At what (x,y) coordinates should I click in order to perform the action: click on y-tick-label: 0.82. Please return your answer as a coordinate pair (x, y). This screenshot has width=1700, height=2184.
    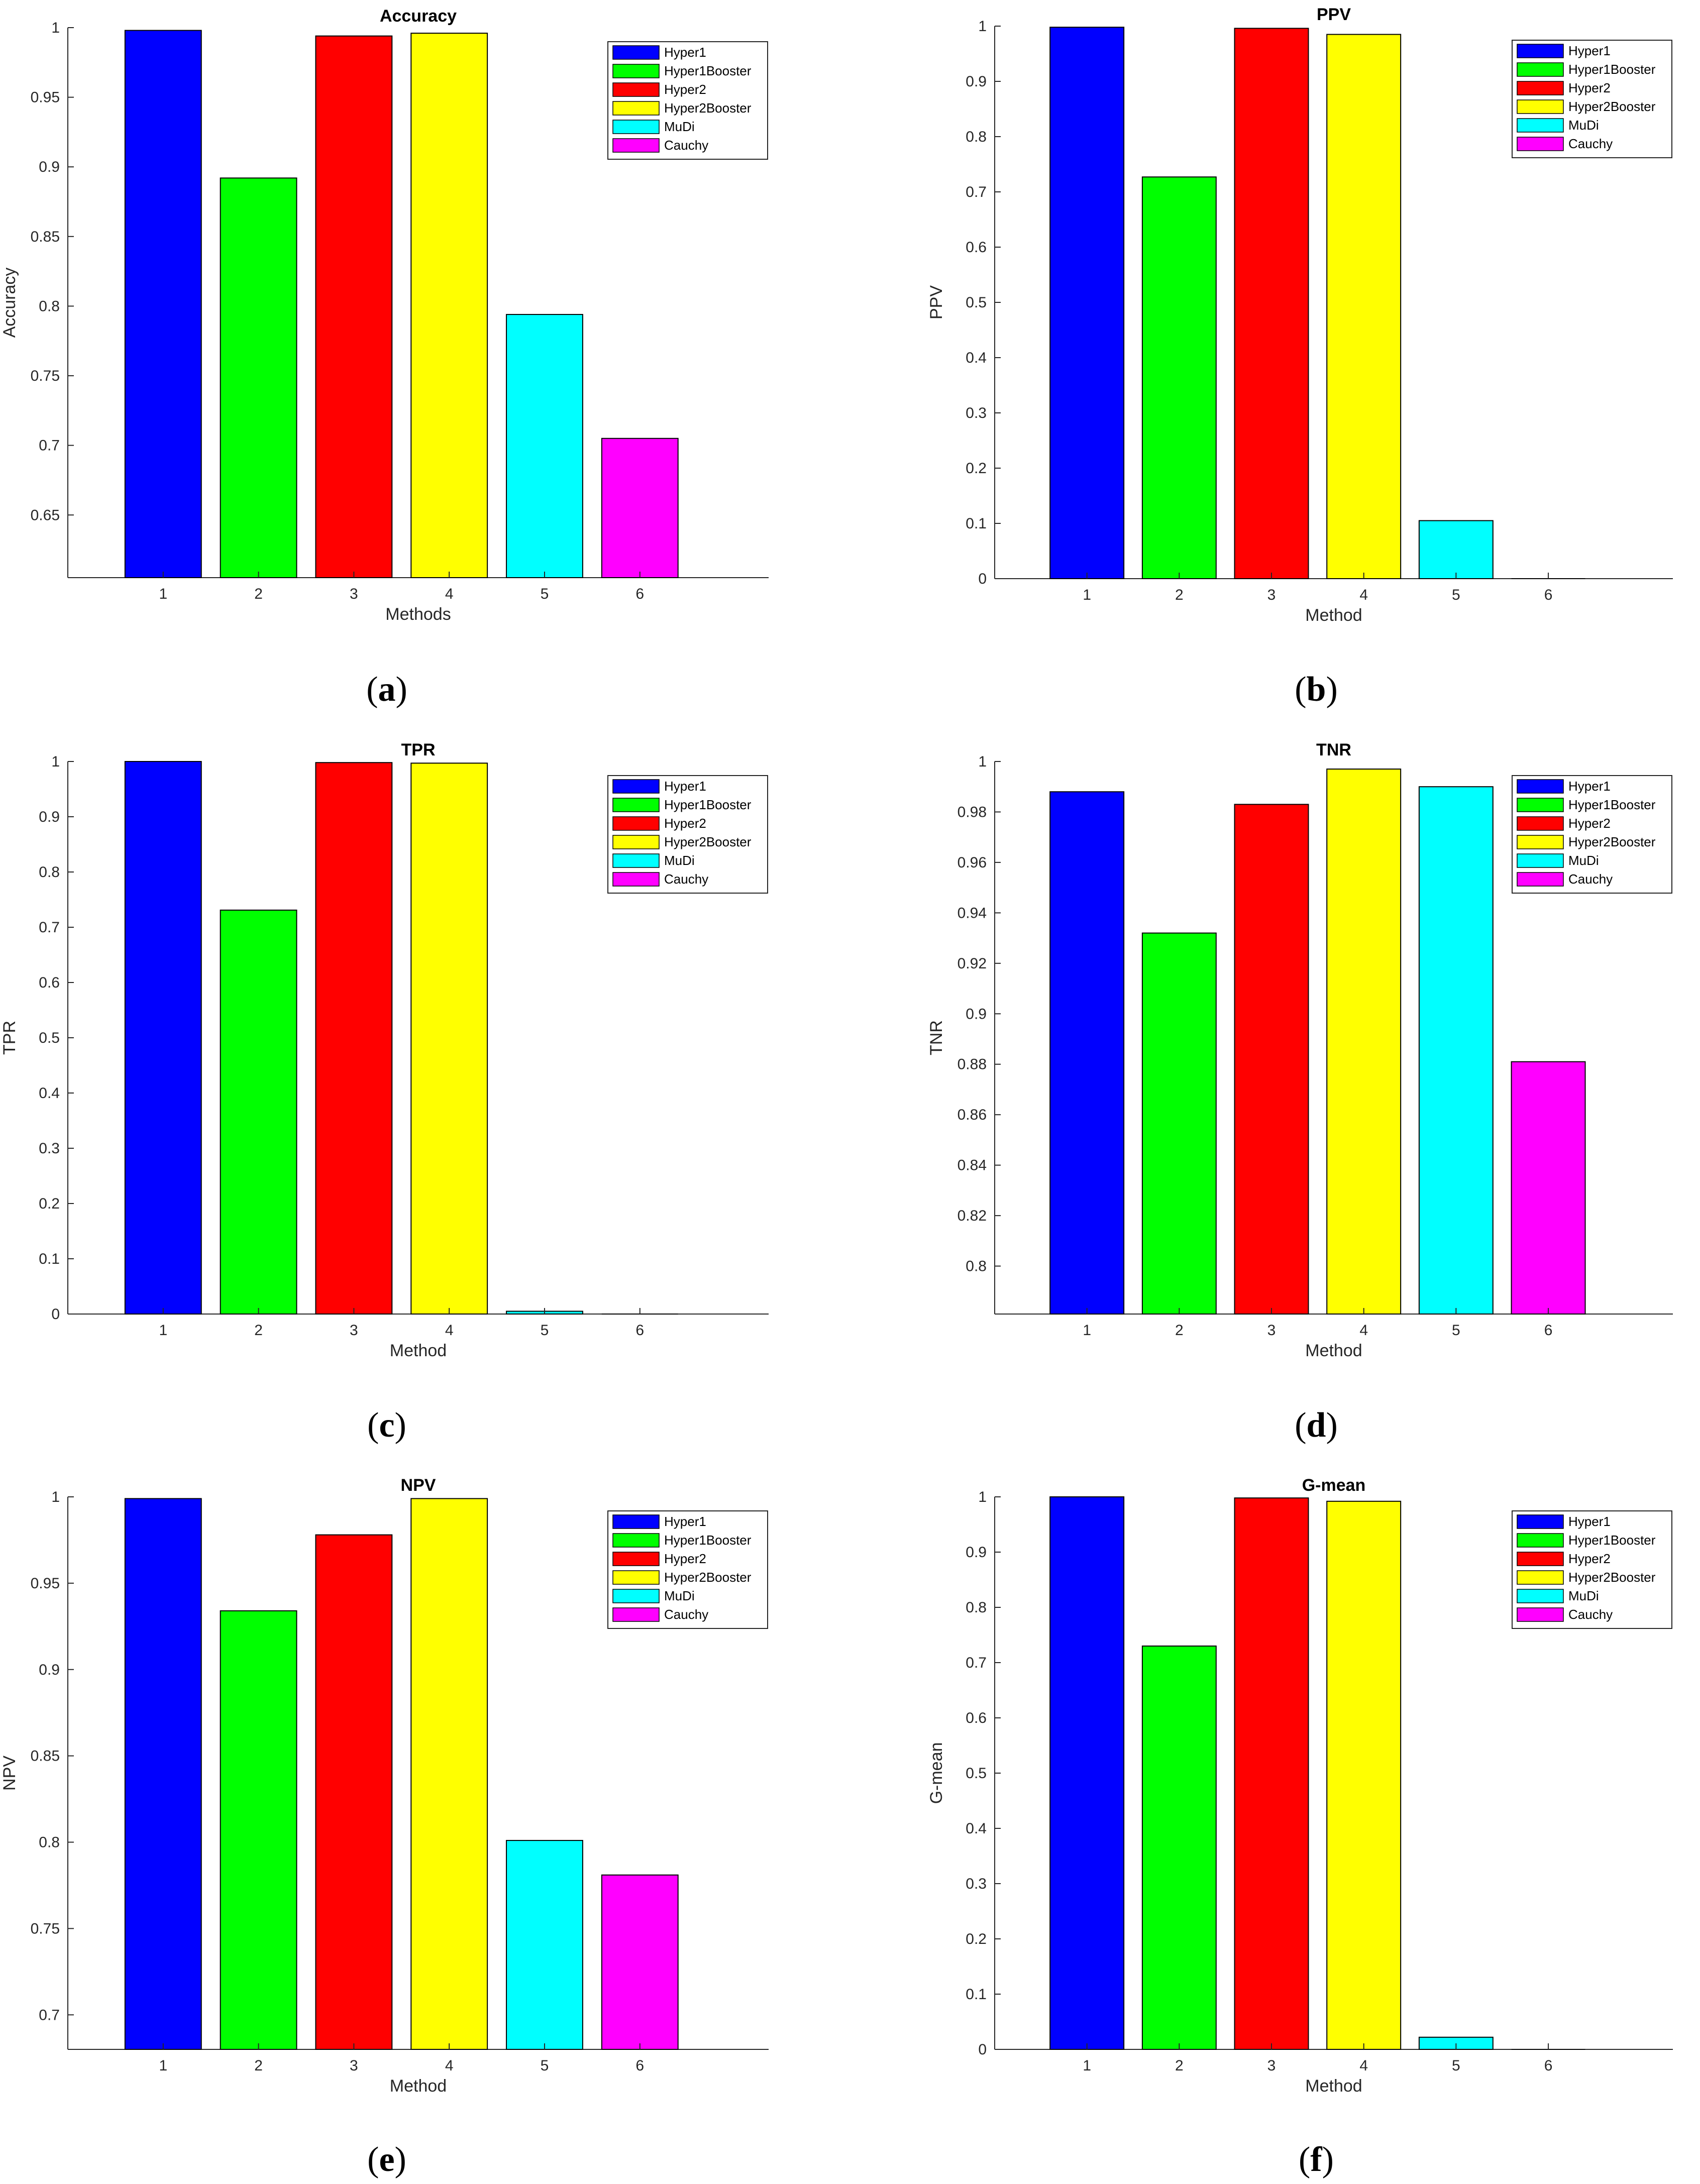
    Looking at the image, I should click on (972, 1216).